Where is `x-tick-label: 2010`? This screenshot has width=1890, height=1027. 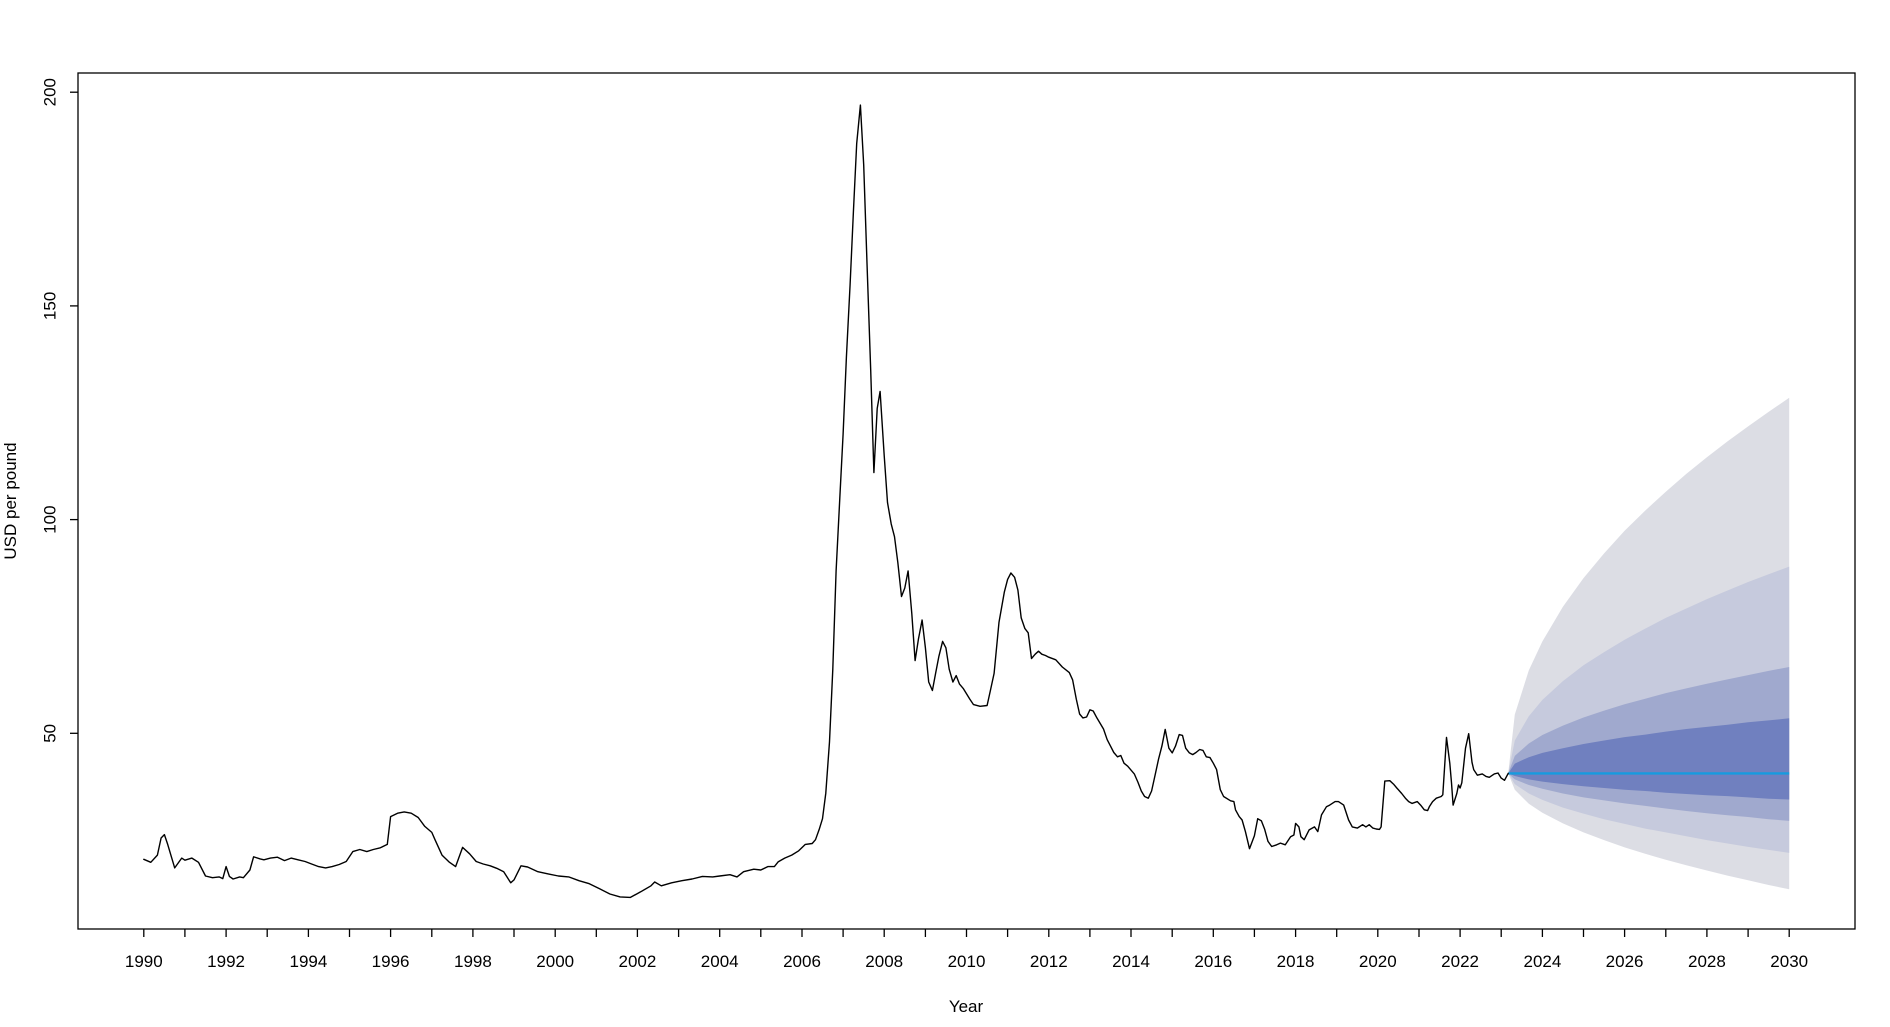
x-tick-label: 2010 is located at coordinates (967, 961).